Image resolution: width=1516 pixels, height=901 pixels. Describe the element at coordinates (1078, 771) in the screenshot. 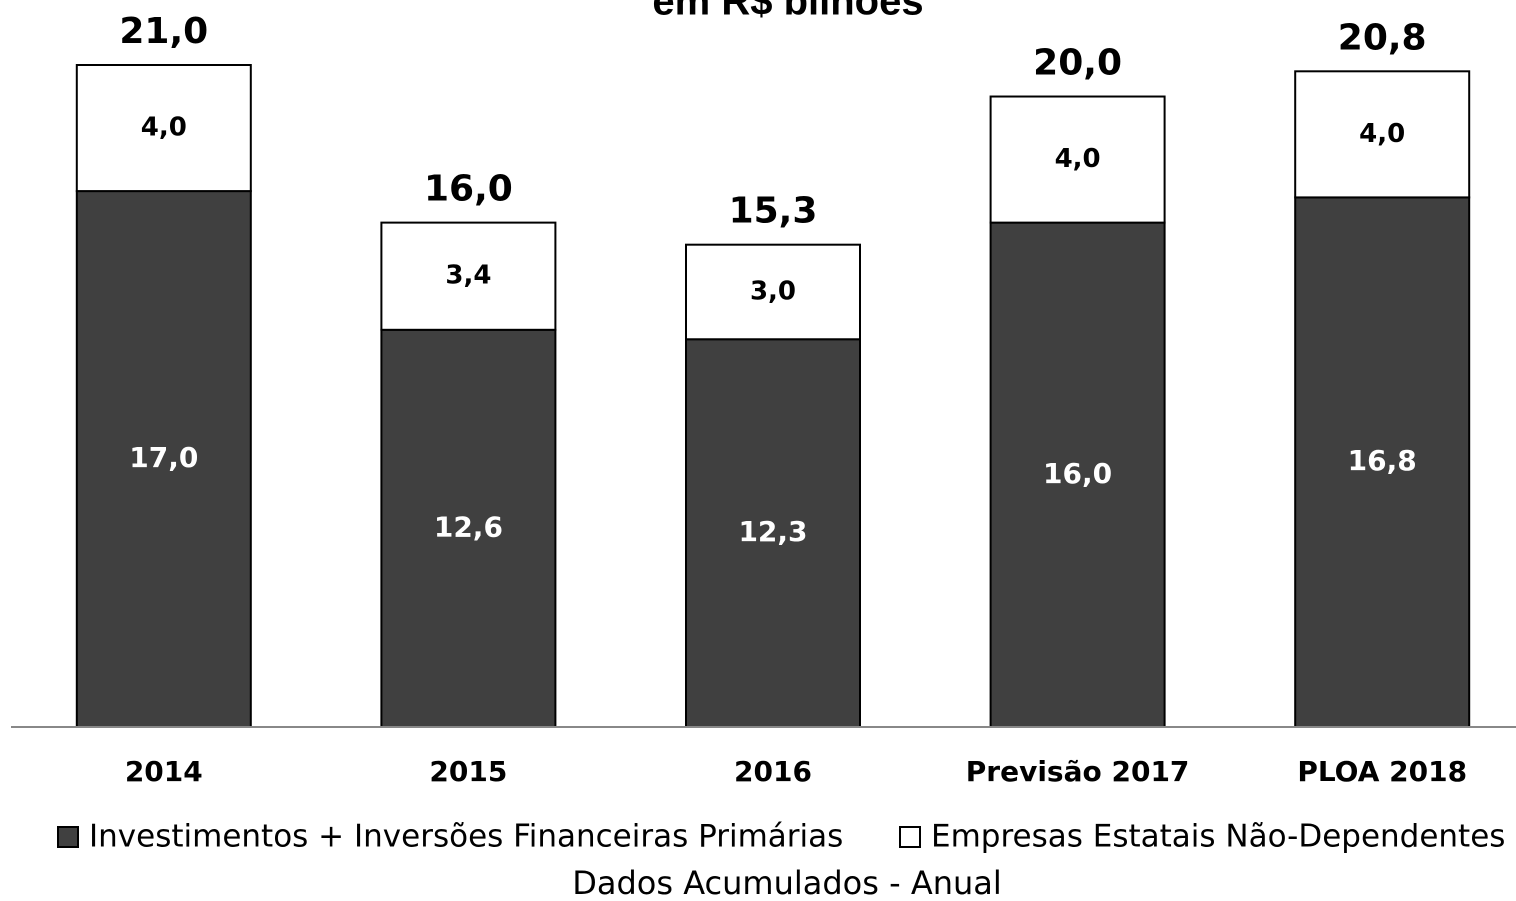

I see `x-tick-label: Previsão 2017` at that location.